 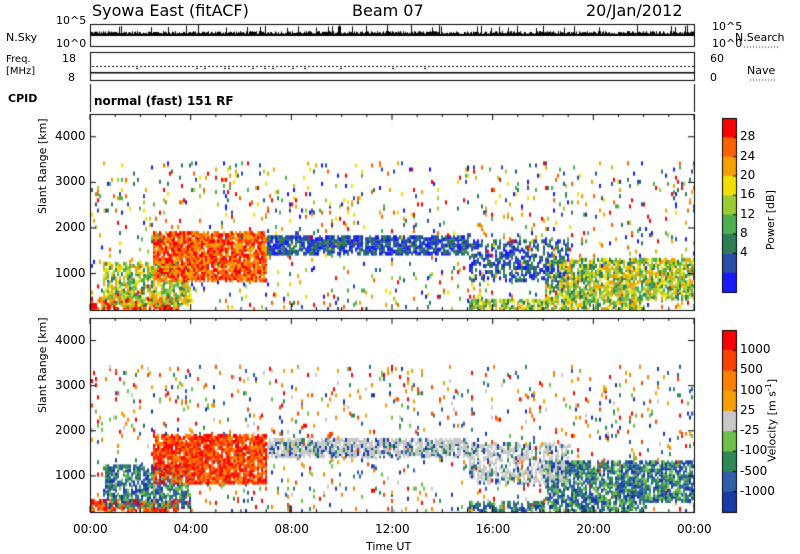 What do you see at coordinates (70, 135) in the screenshot?
I see `power-ytick-0: 4000` at bounding box center [70, 135].